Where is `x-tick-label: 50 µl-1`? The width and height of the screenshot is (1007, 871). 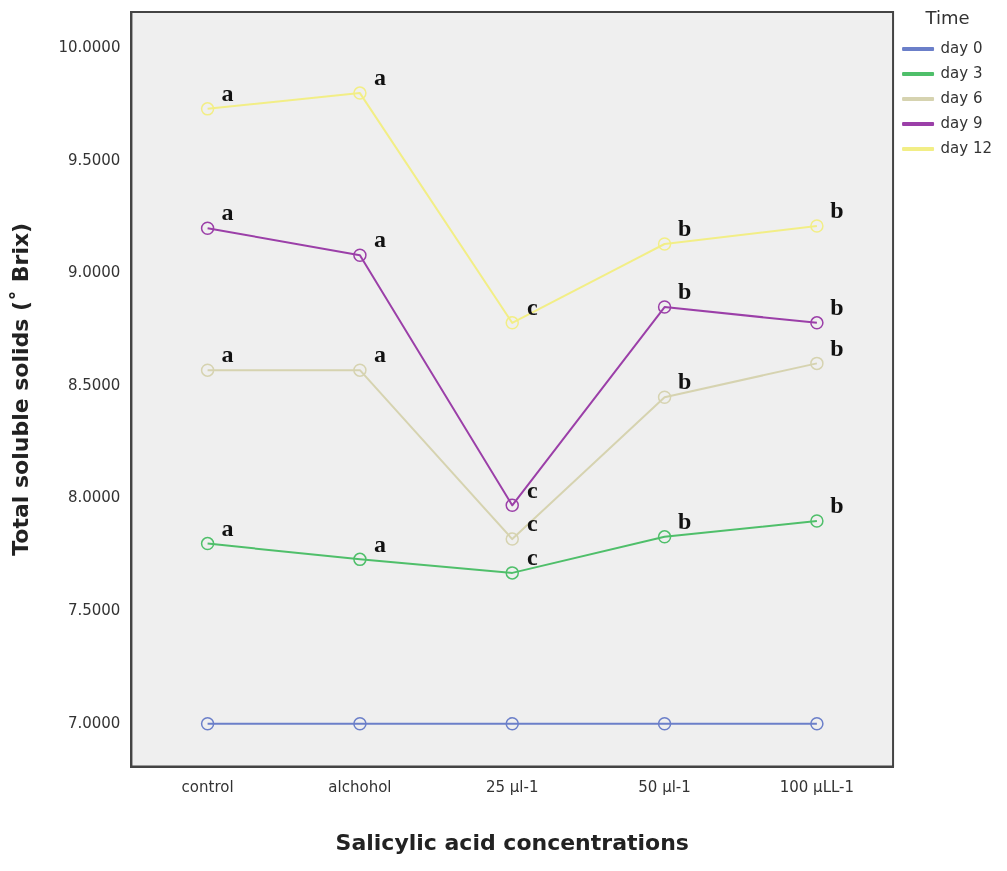
x-tick-label: 50 µl-1 is located at coordinates (664, 787).